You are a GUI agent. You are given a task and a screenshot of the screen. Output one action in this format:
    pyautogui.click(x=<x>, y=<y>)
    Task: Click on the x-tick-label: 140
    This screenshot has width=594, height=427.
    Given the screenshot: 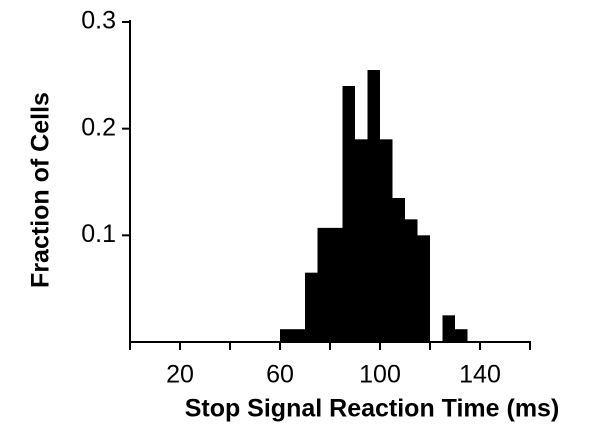 What is the action you would take?
    pyautogui.click(x=480, y=375)
    